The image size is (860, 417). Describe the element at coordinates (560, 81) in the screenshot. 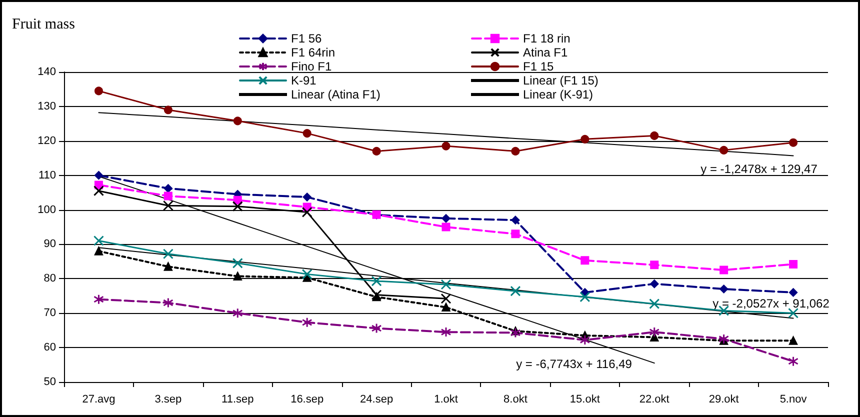

I see `legend-label: Linear (F1 15)` at that location.